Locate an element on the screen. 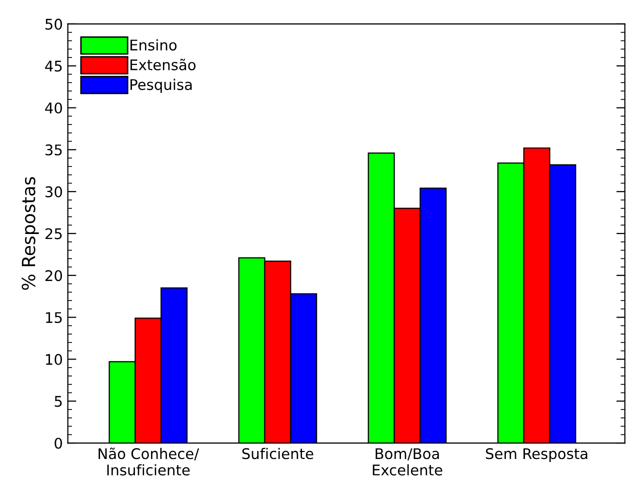 This screenshot has width=628, height=489. y-axis-title: % Respostas is located at coordinates (30, 233).